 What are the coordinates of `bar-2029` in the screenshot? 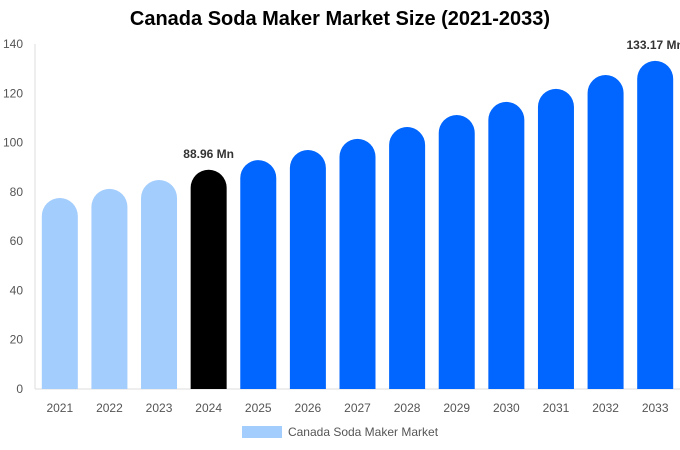 It's located at (456, 251).